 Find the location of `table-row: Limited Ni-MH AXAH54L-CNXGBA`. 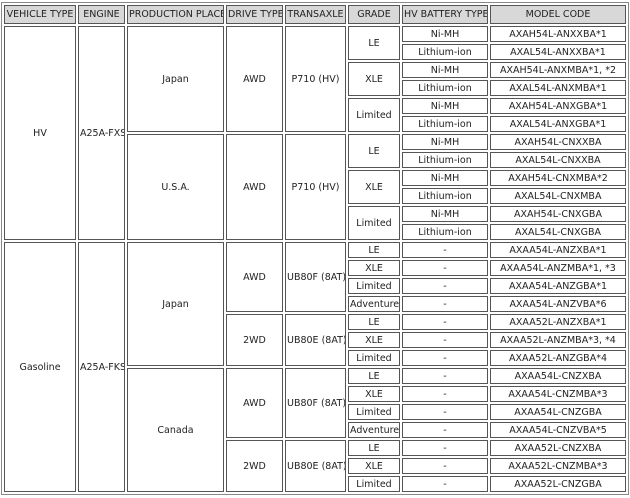

table-row: Limited Ni-MH AXAH54L-CNXGBA is located at coordinates (315, 223).